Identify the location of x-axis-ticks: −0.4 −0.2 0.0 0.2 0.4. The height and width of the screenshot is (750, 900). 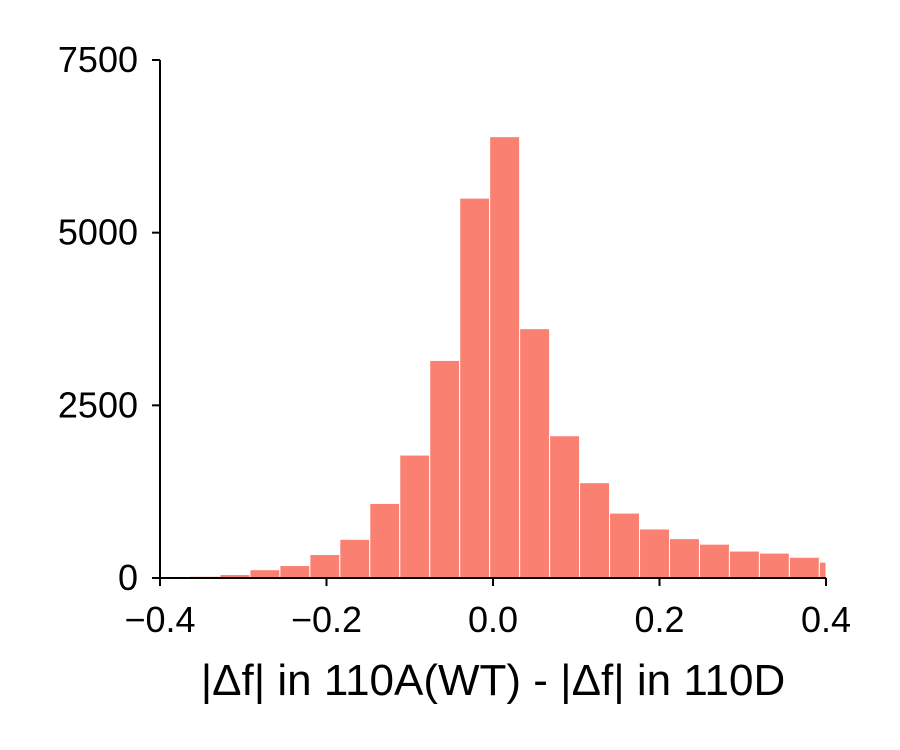
(487, 609).